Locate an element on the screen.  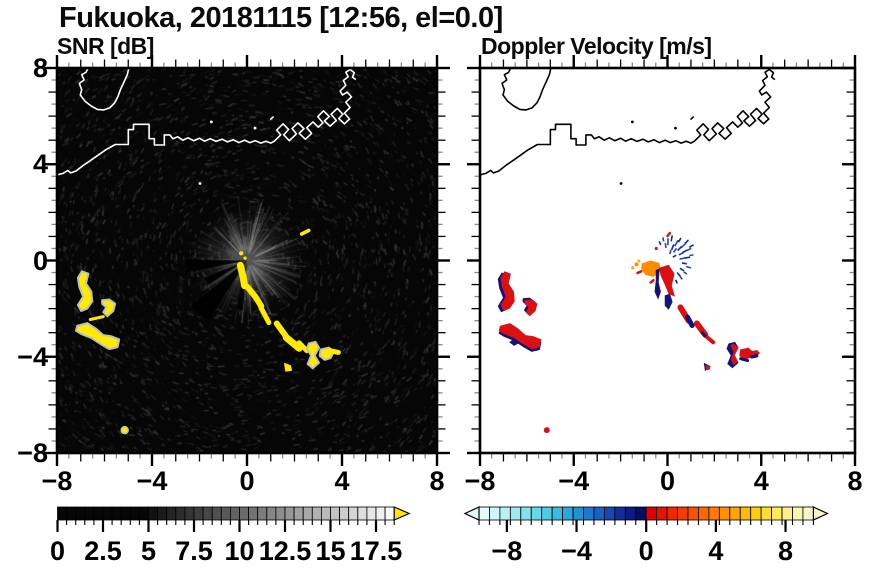
snr-x-tick-label: 8 is located at coordinates (437, 481).